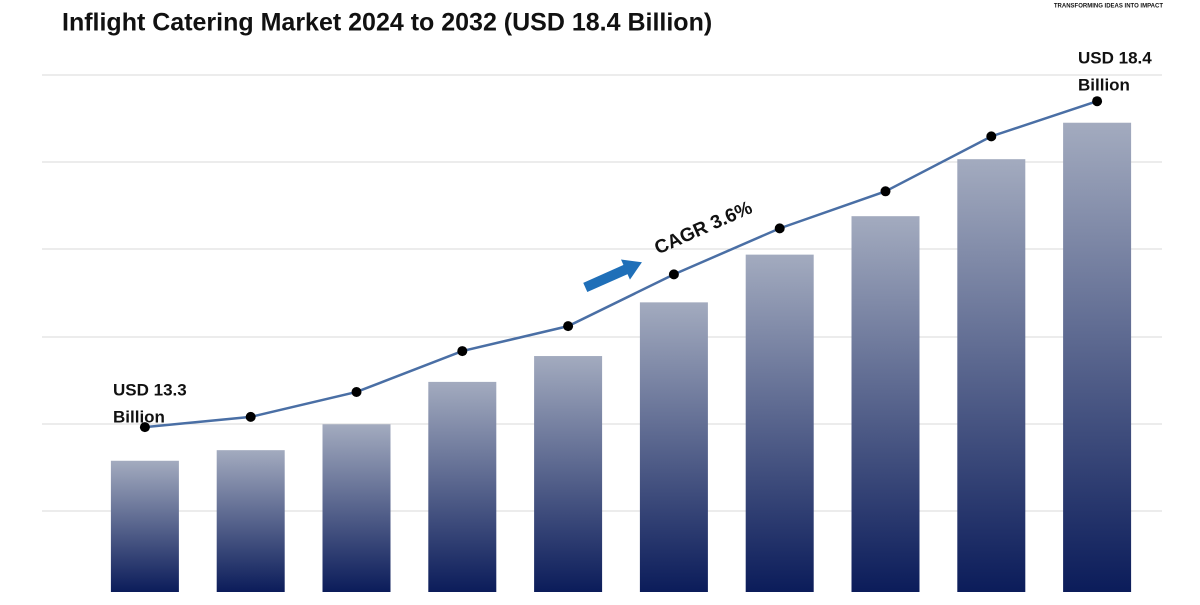 The width and height of the screenshot is (1200, 605). I want to click on arrow-body, so click(606, 278).